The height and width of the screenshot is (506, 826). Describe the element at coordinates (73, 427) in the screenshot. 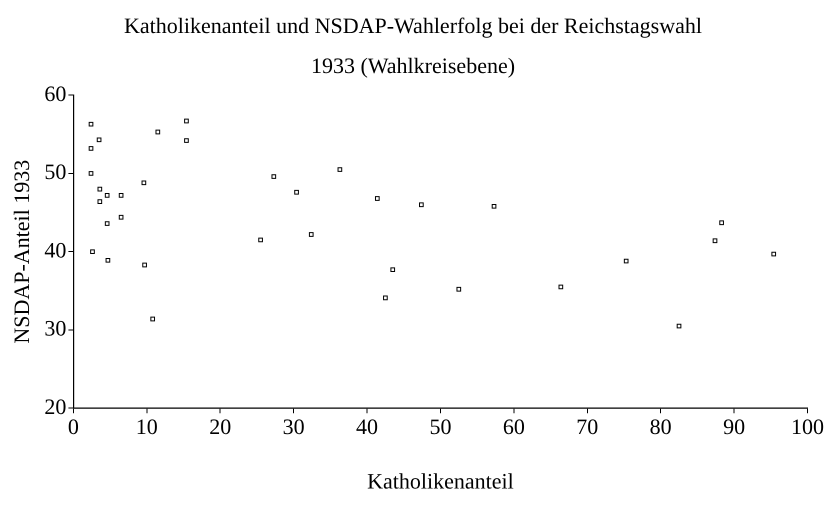

I see `x-tick-label: 0` at that location.